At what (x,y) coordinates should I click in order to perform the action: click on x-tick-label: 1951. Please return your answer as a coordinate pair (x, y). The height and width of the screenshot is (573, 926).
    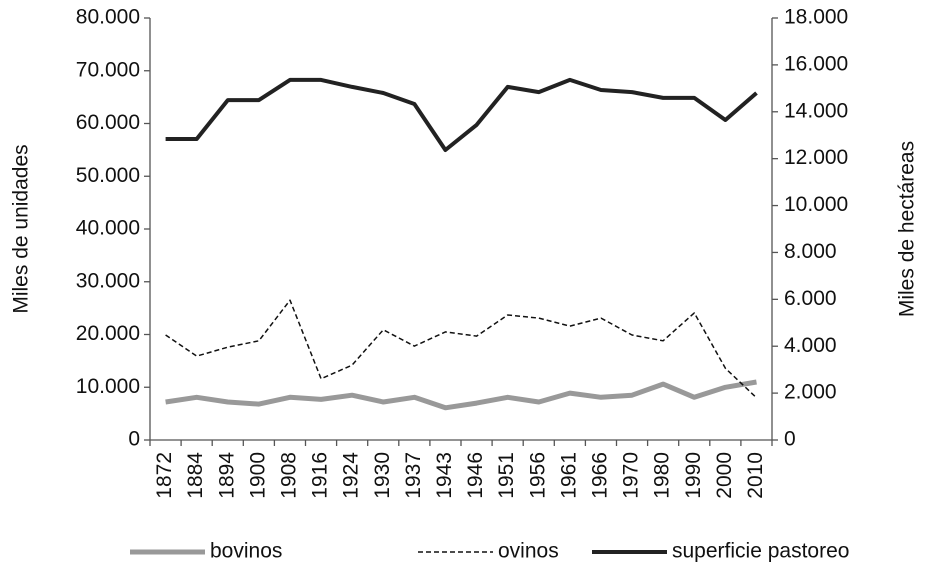
    Looking at the image, I should click on (506, 475).